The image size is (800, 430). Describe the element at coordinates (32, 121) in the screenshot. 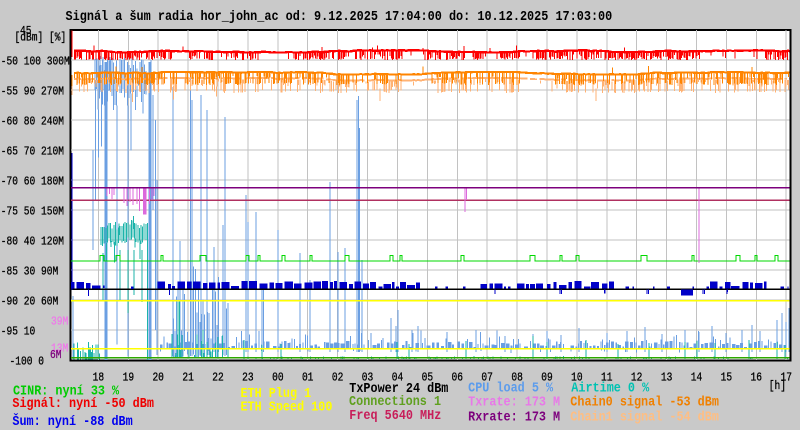

I see `svg-text: -60 80 240M` at that location.